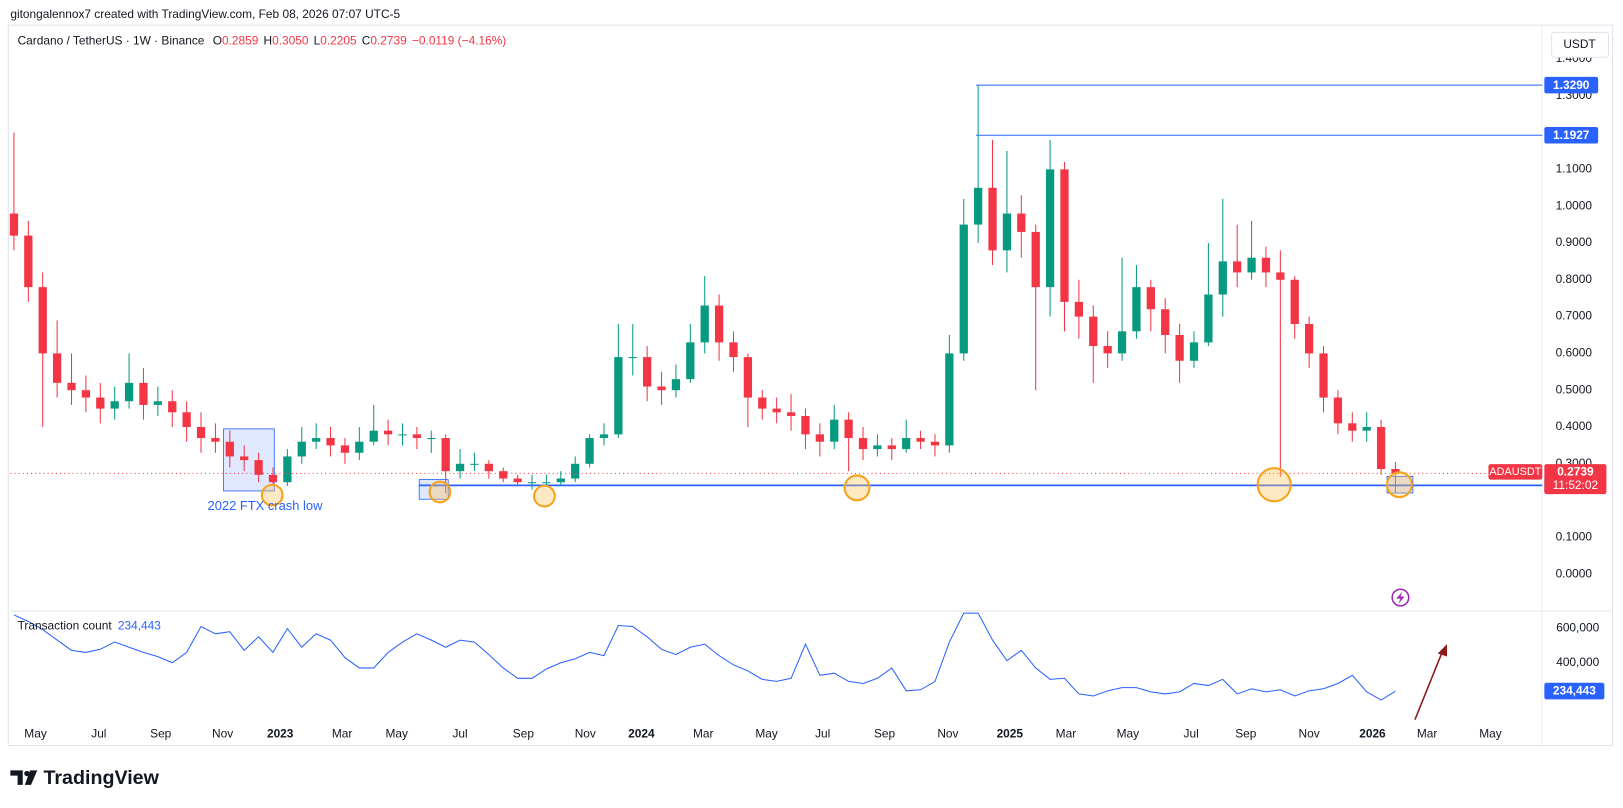  Describe the element at coordinates (947, 733) in the screenshot. I see `x-tick-label: Nov` at that location.